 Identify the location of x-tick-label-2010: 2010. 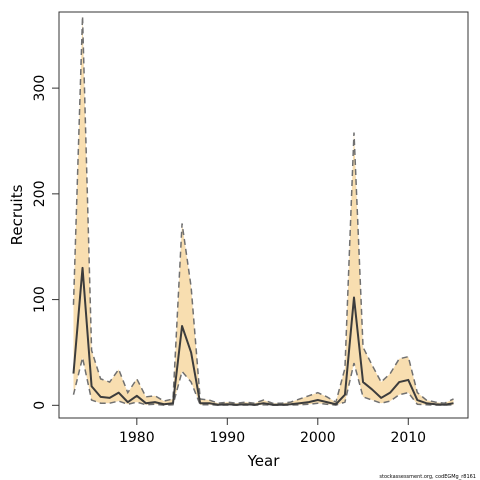
(408, 438).